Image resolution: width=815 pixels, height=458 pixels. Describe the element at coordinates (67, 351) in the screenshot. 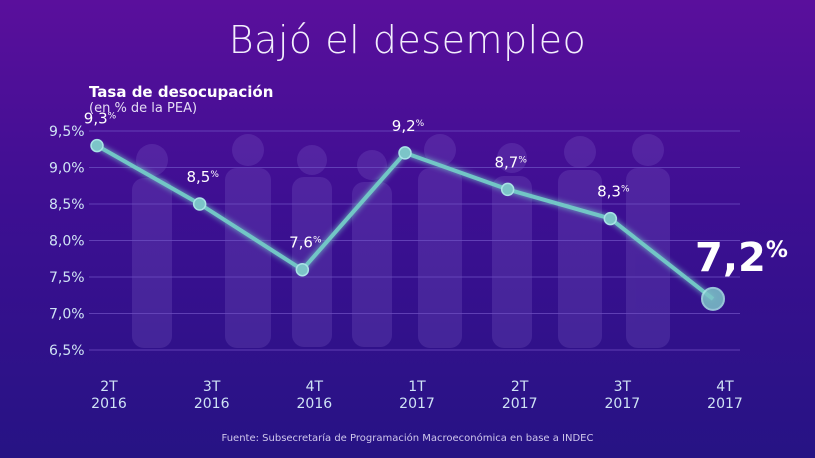

I see `y-tick-label: 6,5%` at that location.